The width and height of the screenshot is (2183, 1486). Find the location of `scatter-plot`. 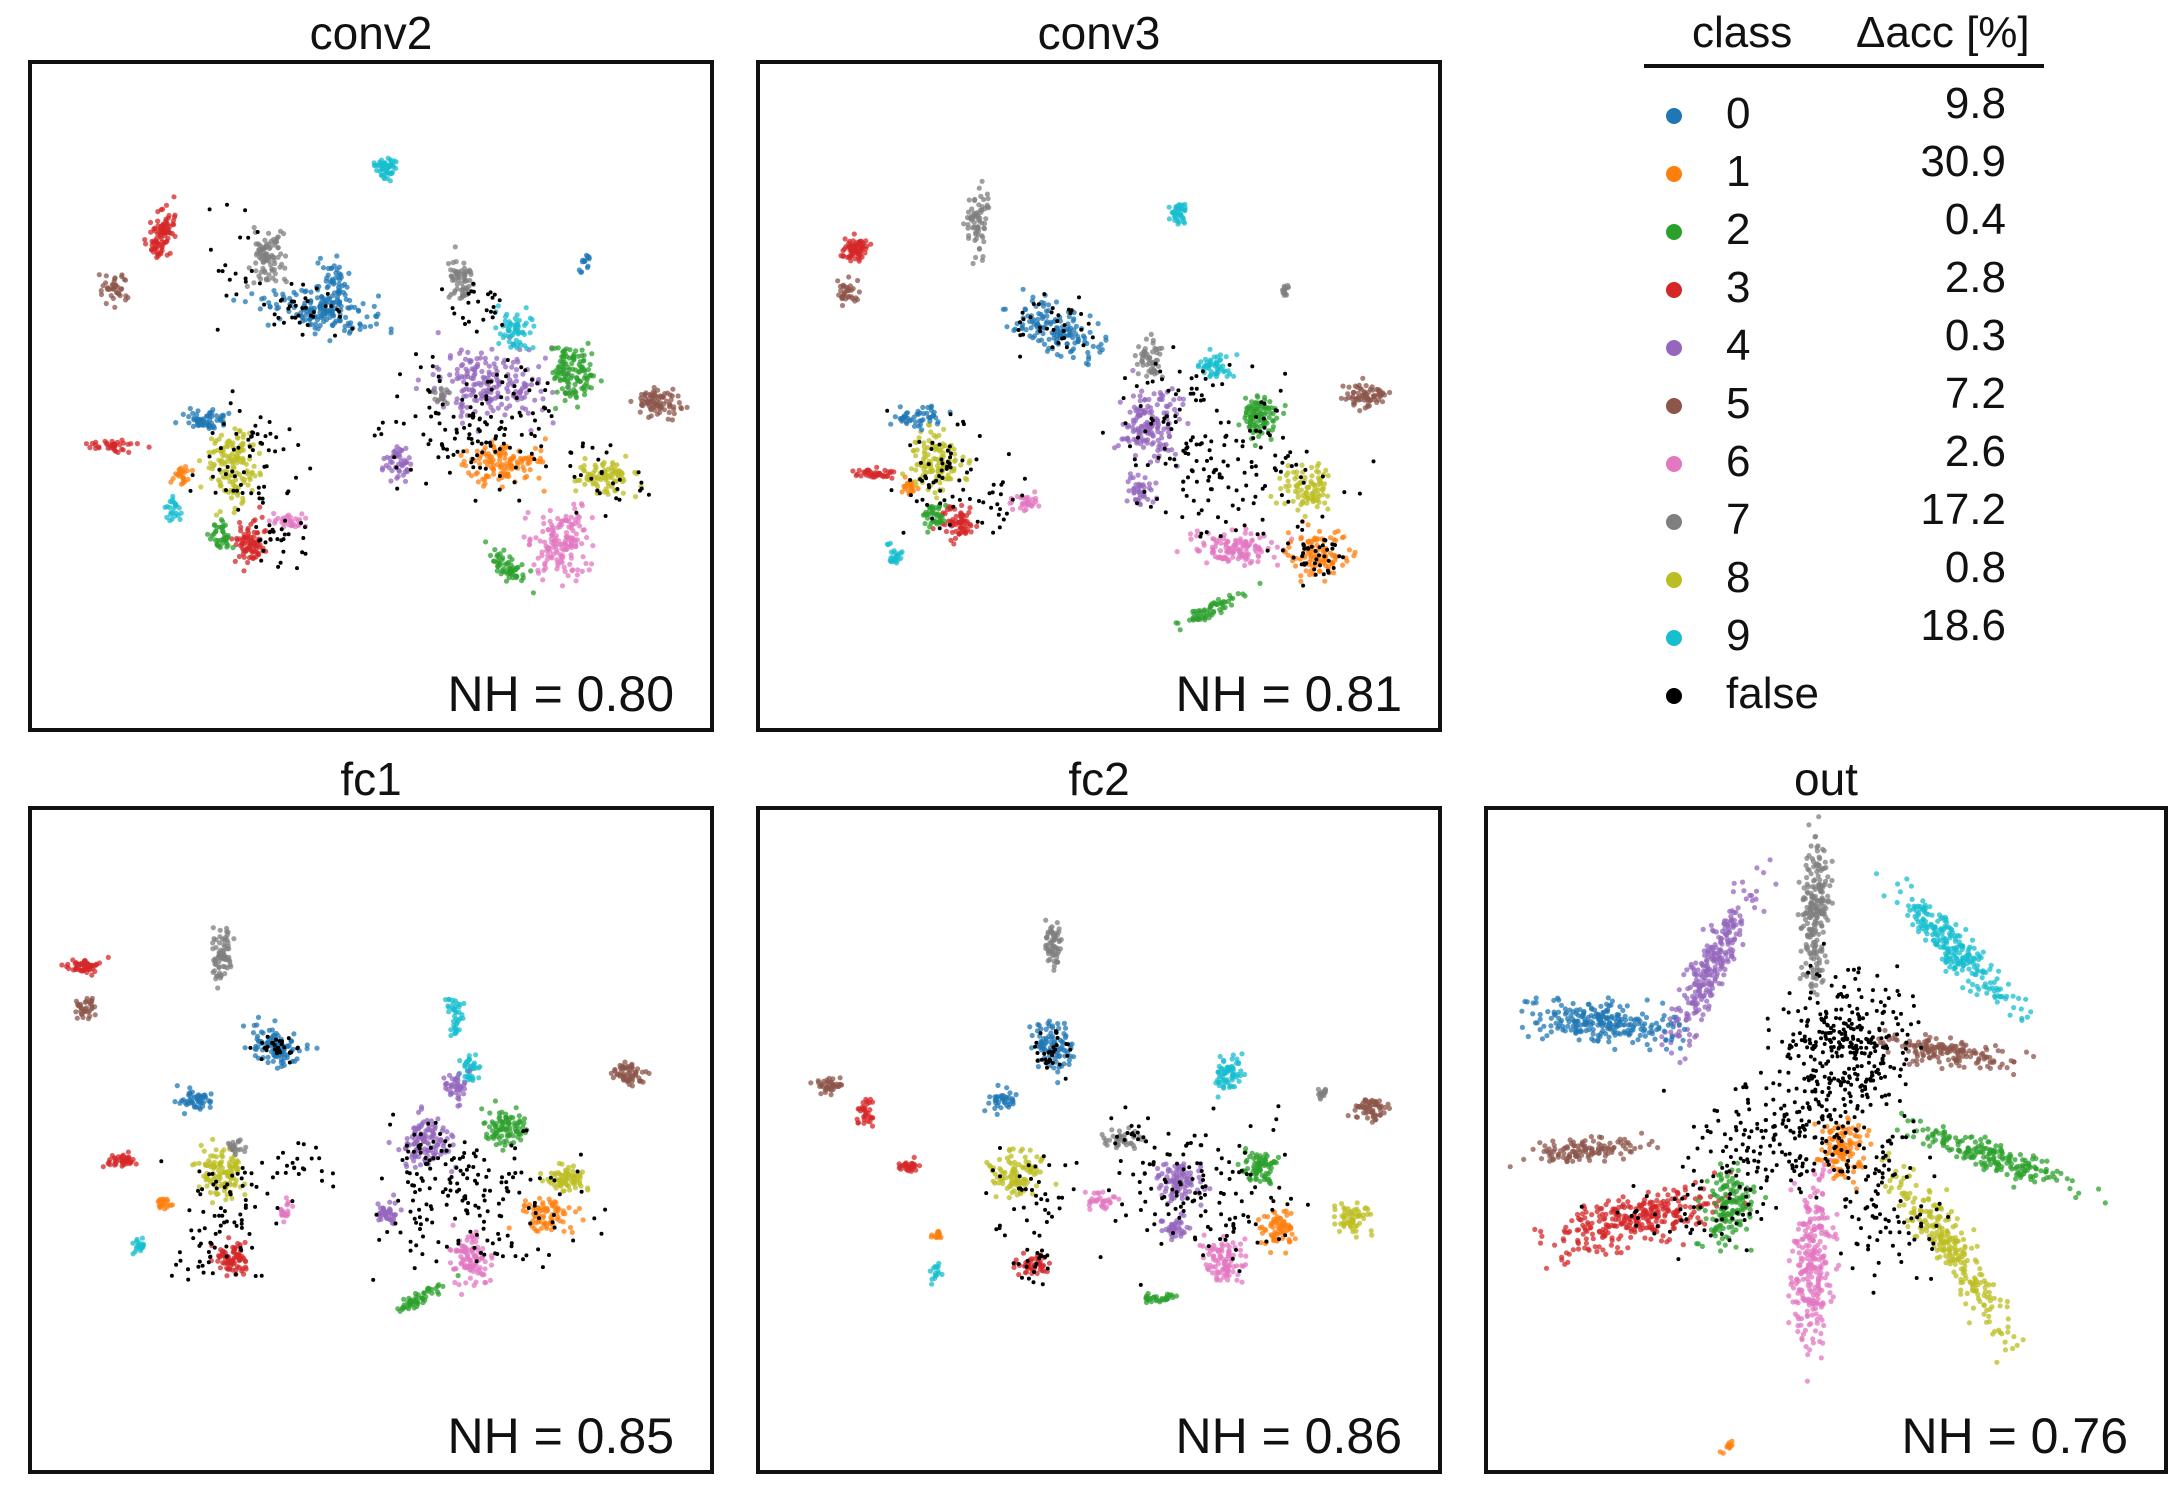

scatter-plot is located at coordinates (355, 1119).